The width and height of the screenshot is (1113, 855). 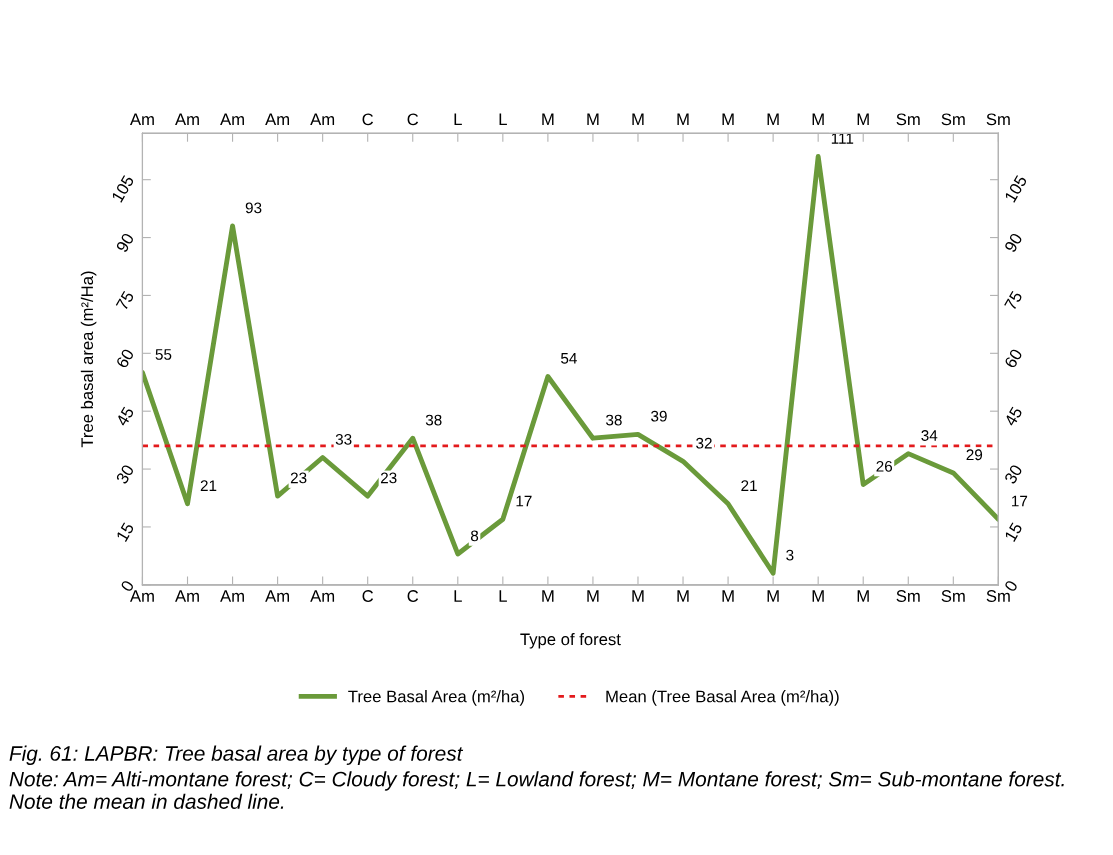 What do you see at coordinates (125, 416) in the screenshot?
I see `y-tick-label: 45` at bounding box center [125, 416].